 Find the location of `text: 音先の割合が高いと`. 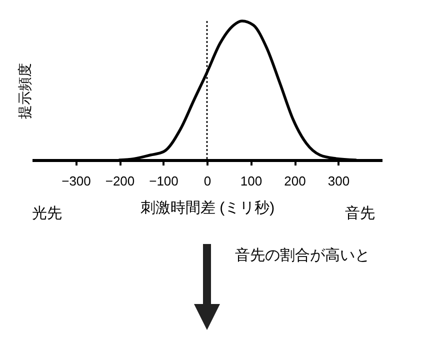

text: 音先の割合が高いと is located at coordinates (302, 255).